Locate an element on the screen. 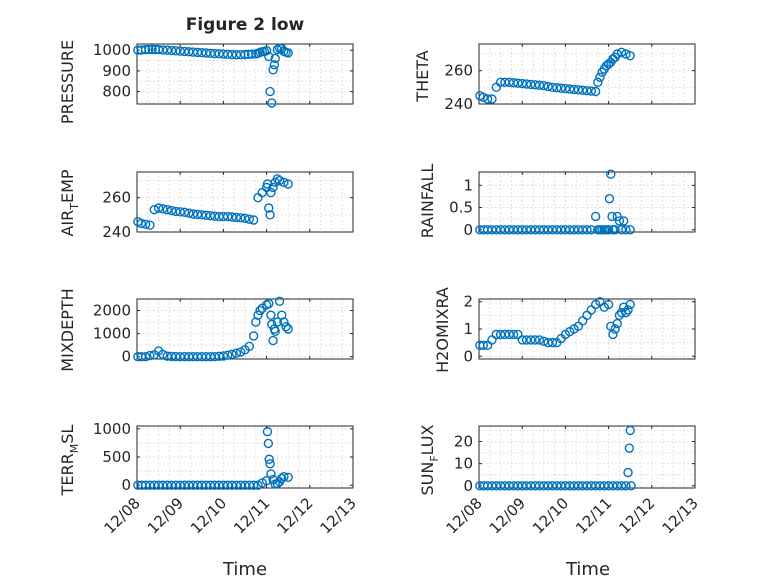 Image resolution: width=778 pixels, height=583 pixels. panel-8: 0 10 20 12/08 12/09 12/10 12/11 12/12 12/13 is located at coordinates (572, 481).